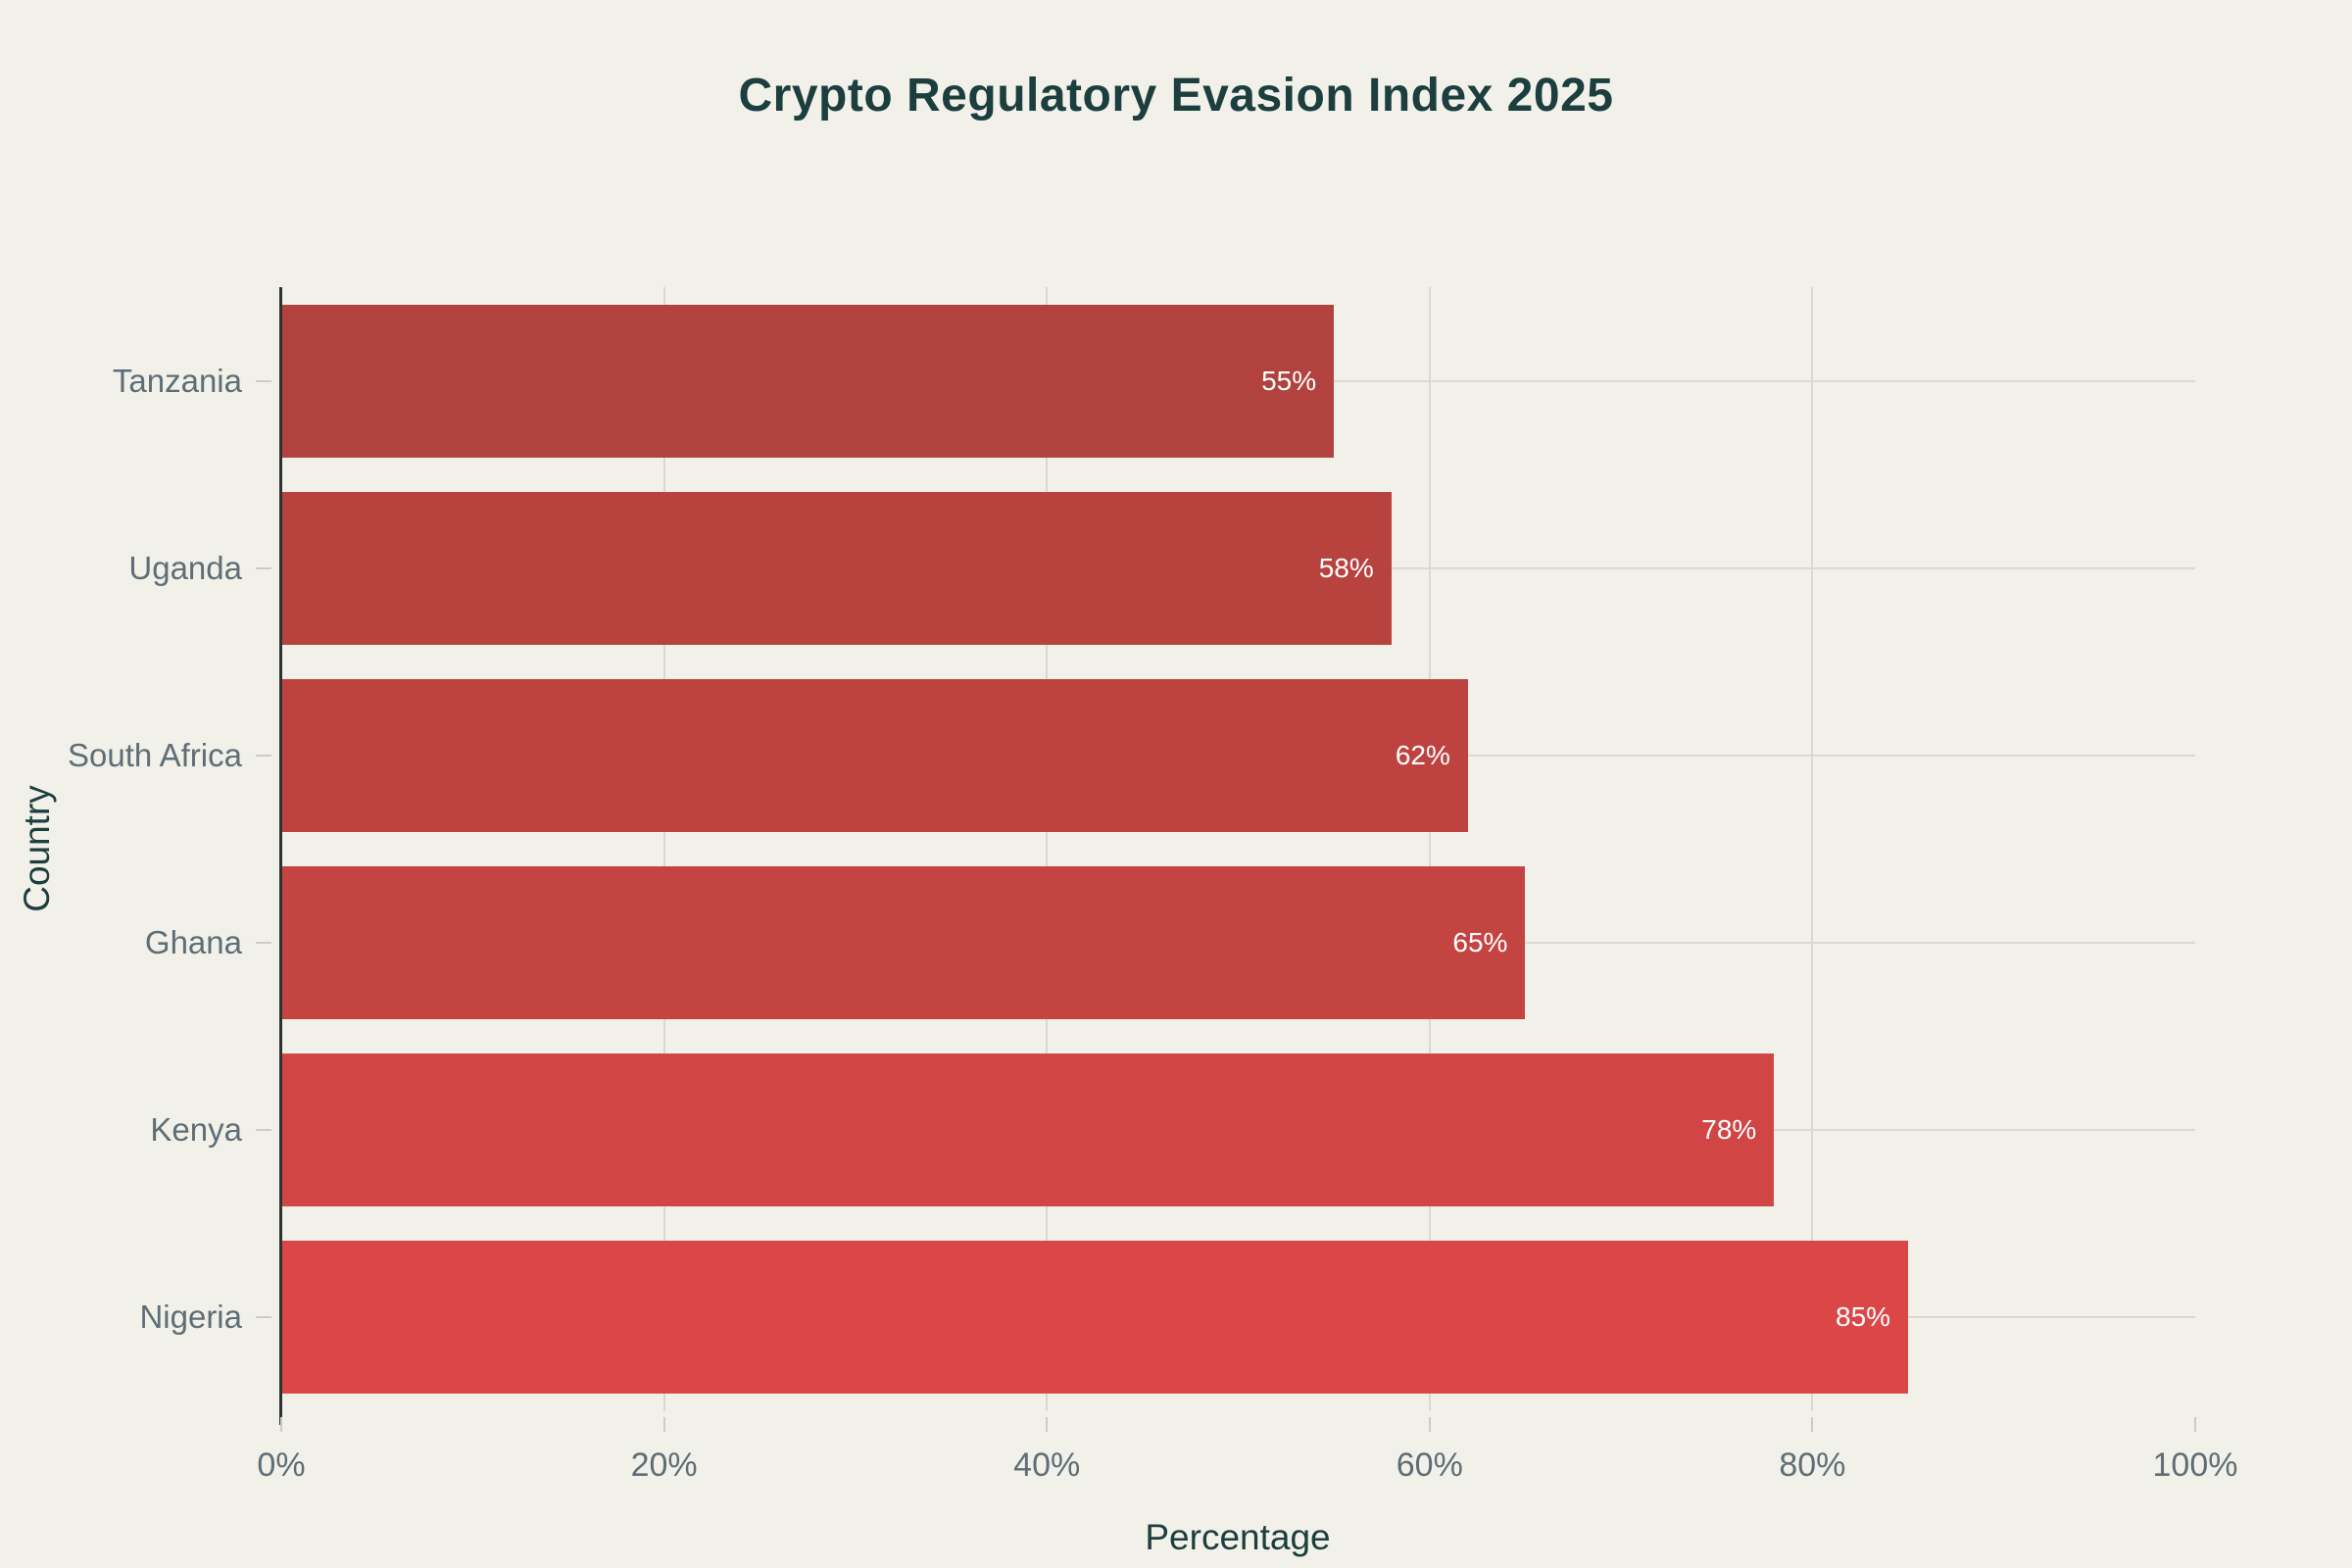 This screenshot has height=1568, width=2352. What do you see at coordinates (185, 567) in the screenshot?
I see `category-label: Uganda` at bounding box center [185, 567].